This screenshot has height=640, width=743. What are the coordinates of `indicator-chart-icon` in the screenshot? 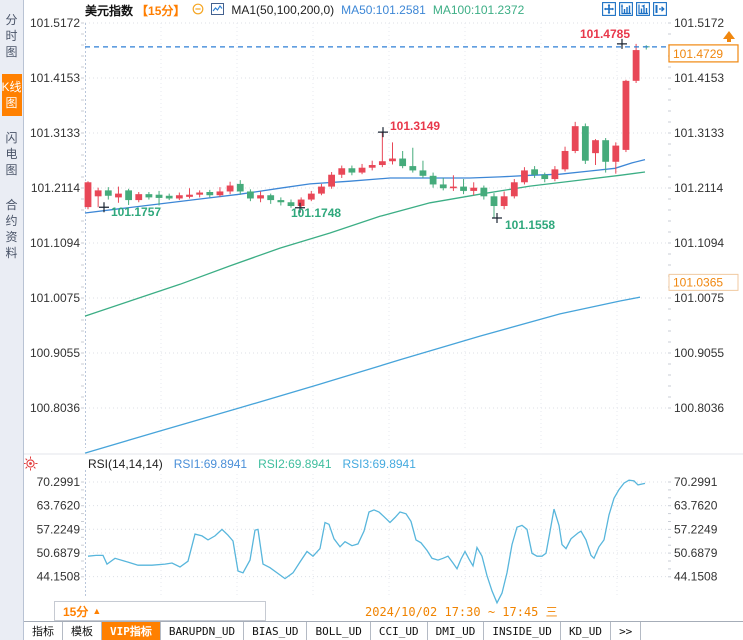 It's located at (218, 10).